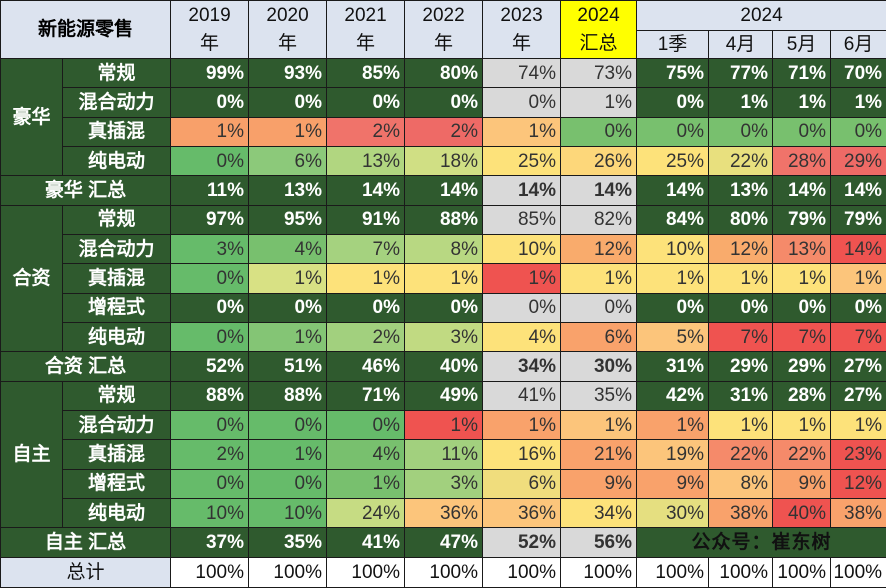  I want to click on total-cell: 41%, so click(366, 542).